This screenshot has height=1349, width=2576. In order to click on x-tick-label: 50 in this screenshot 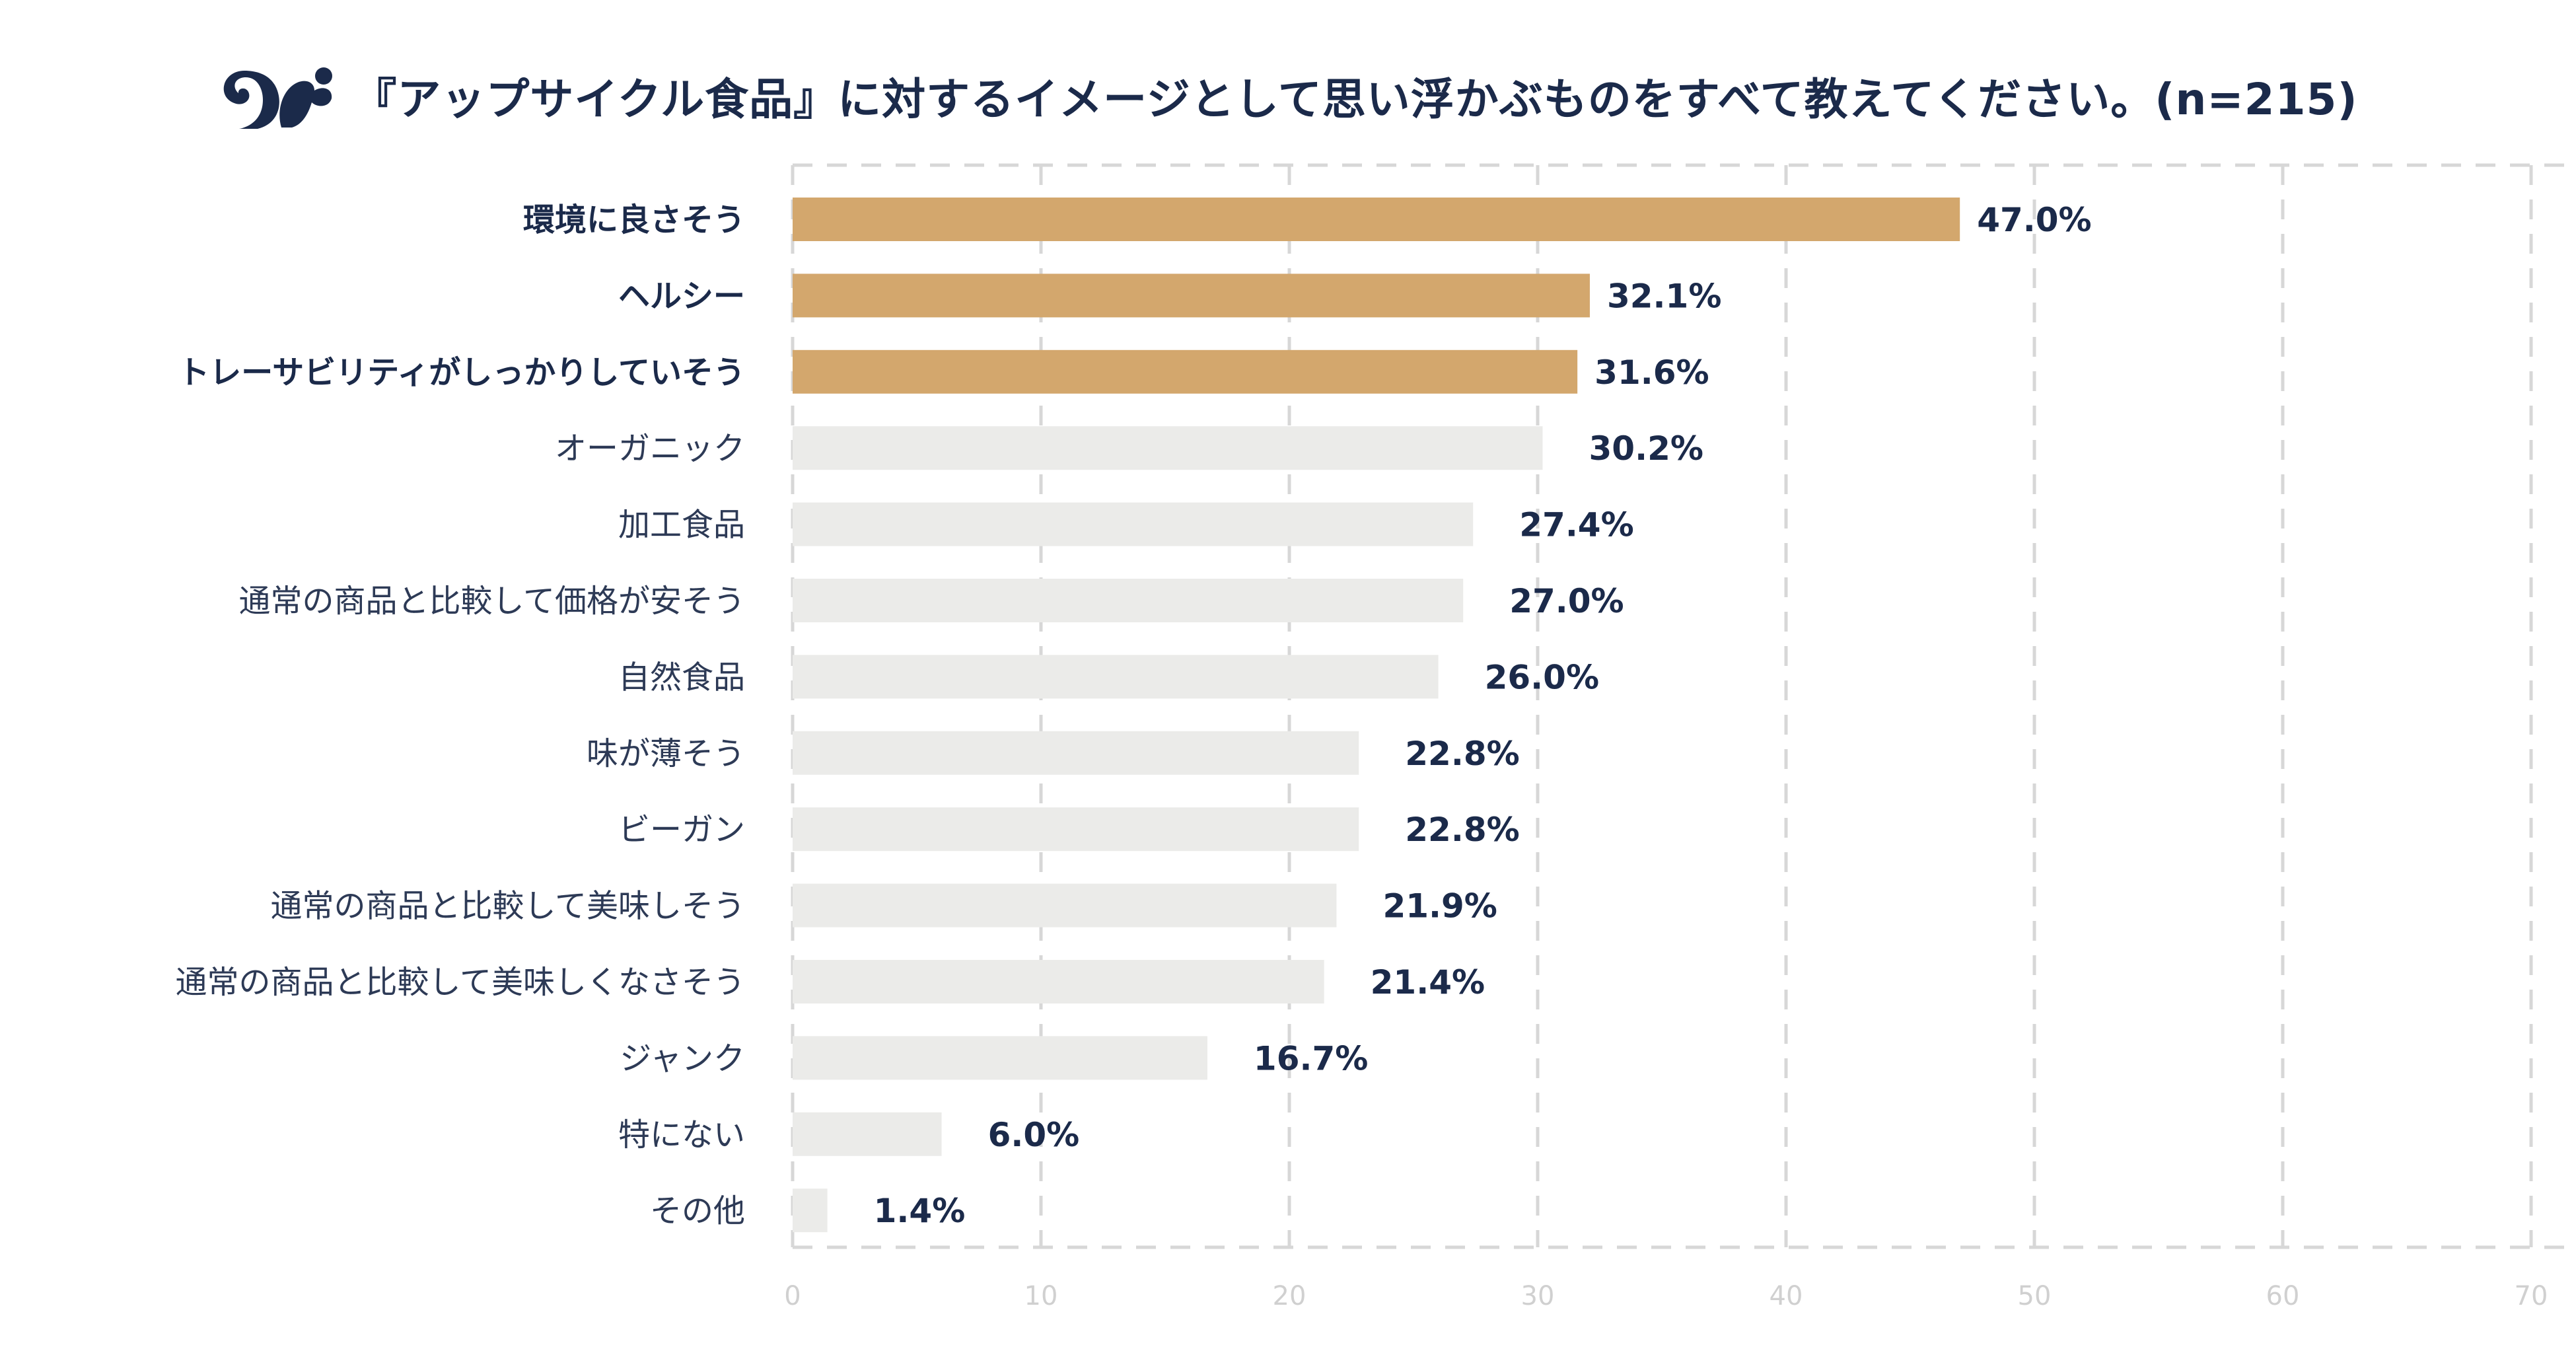, I will do `click(2035, 1296)`.